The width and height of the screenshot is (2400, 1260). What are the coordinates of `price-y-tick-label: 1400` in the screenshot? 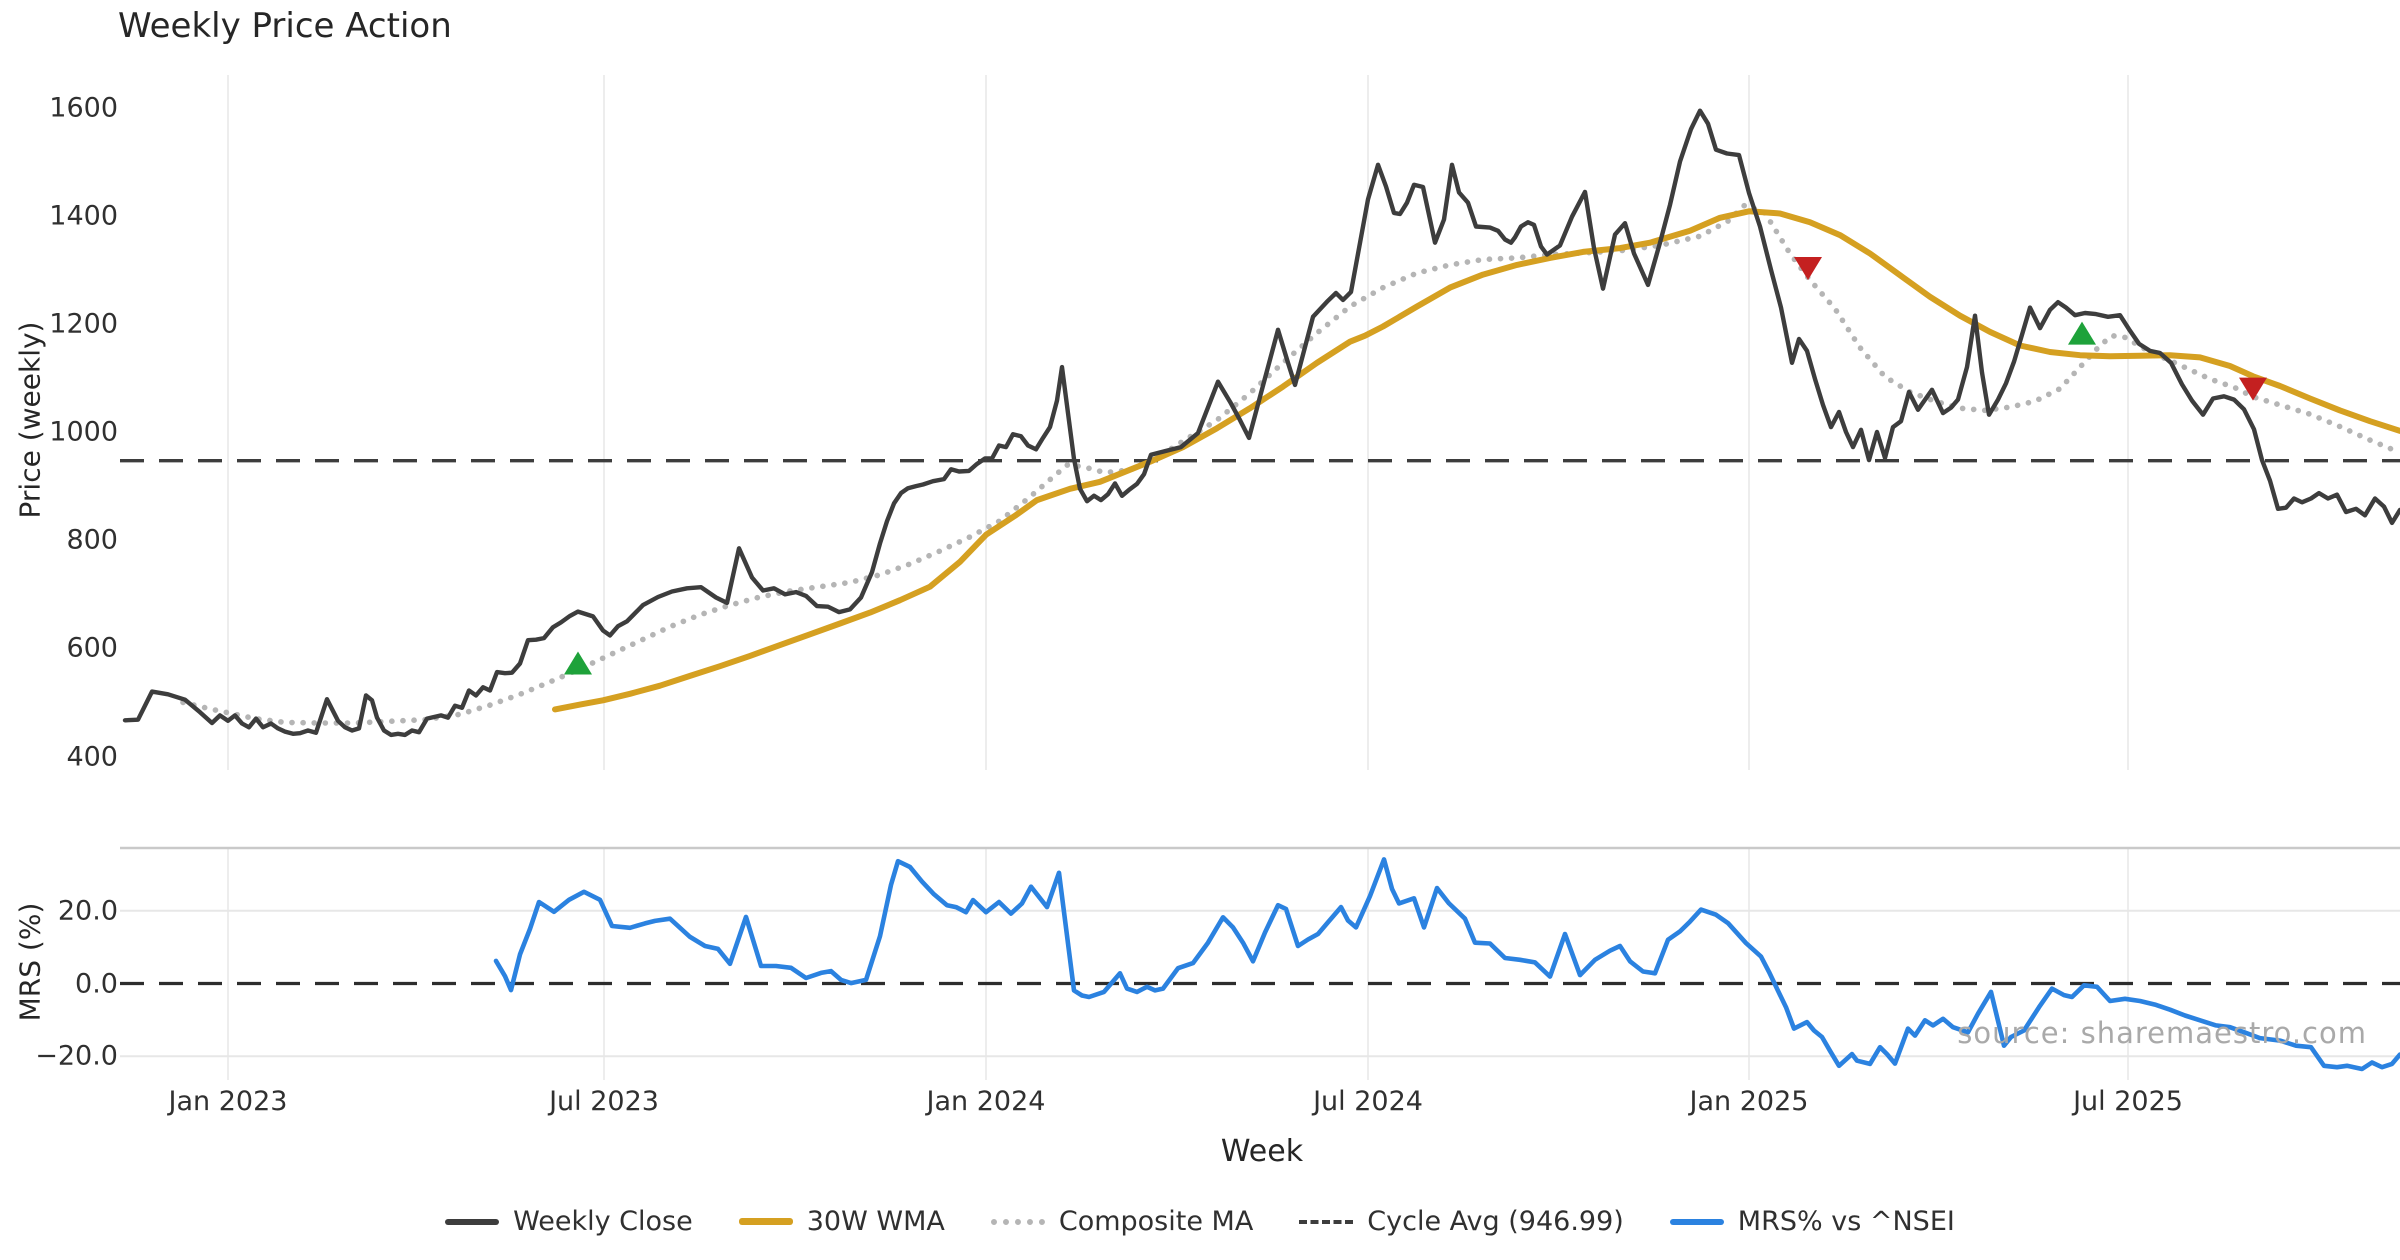 It's located at (83, 216).